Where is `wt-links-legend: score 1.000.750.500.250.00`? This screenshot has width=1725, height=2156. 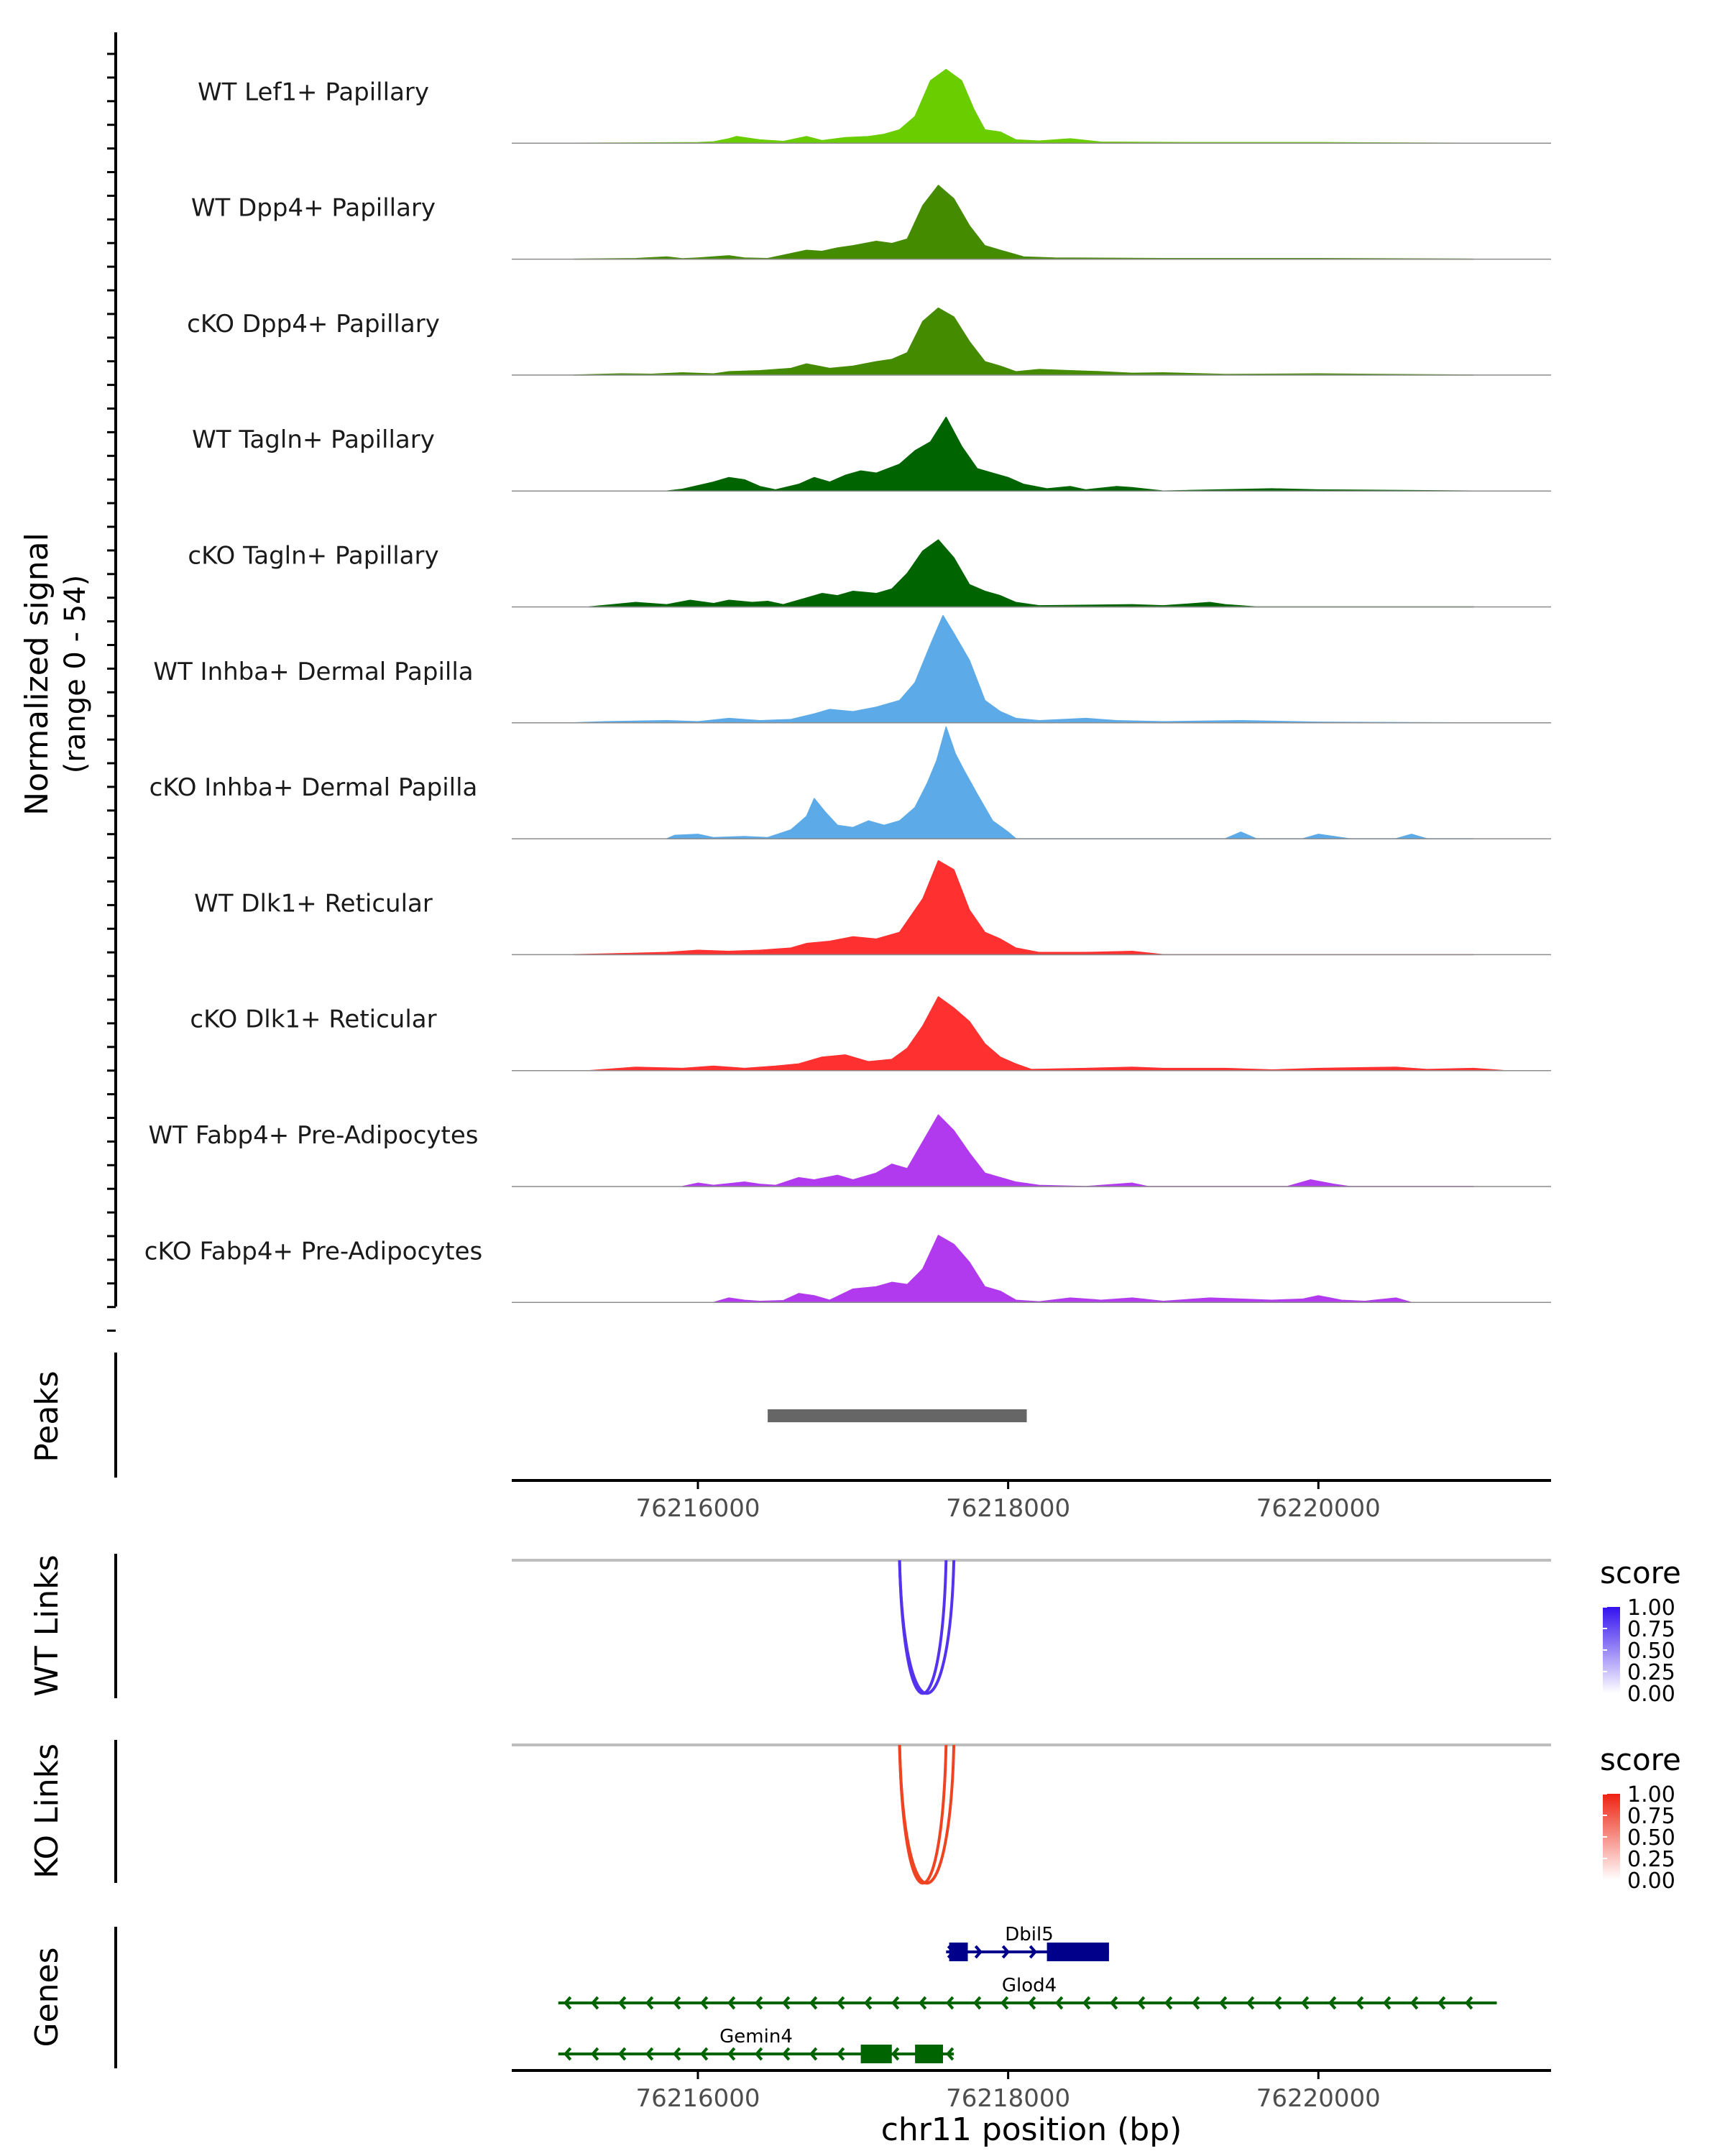 wt-links-legend: score 1.000.750.500.250.00 is located at coordinates (1640, 1631).